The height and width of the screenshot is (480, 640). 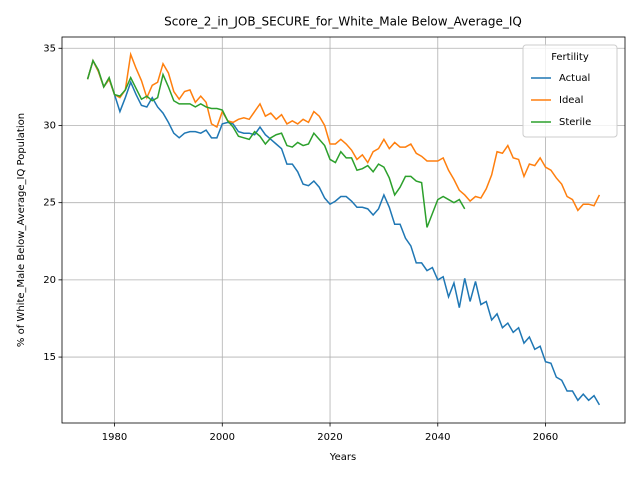 What do you see at coordinates (545, 437) in the screenshot?
I see `x-tick-label: 2060` at bounding box center [545, 437].